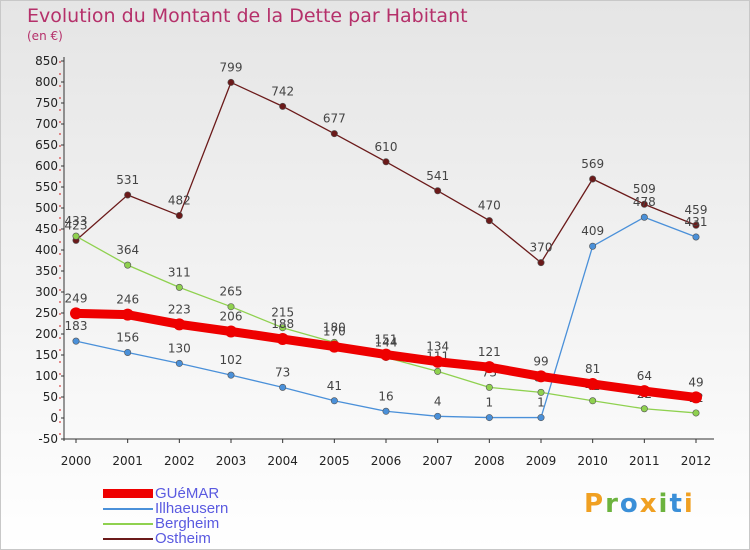 The image size is (750, 550). I want to click on data-label: 265, so click(231, 292).